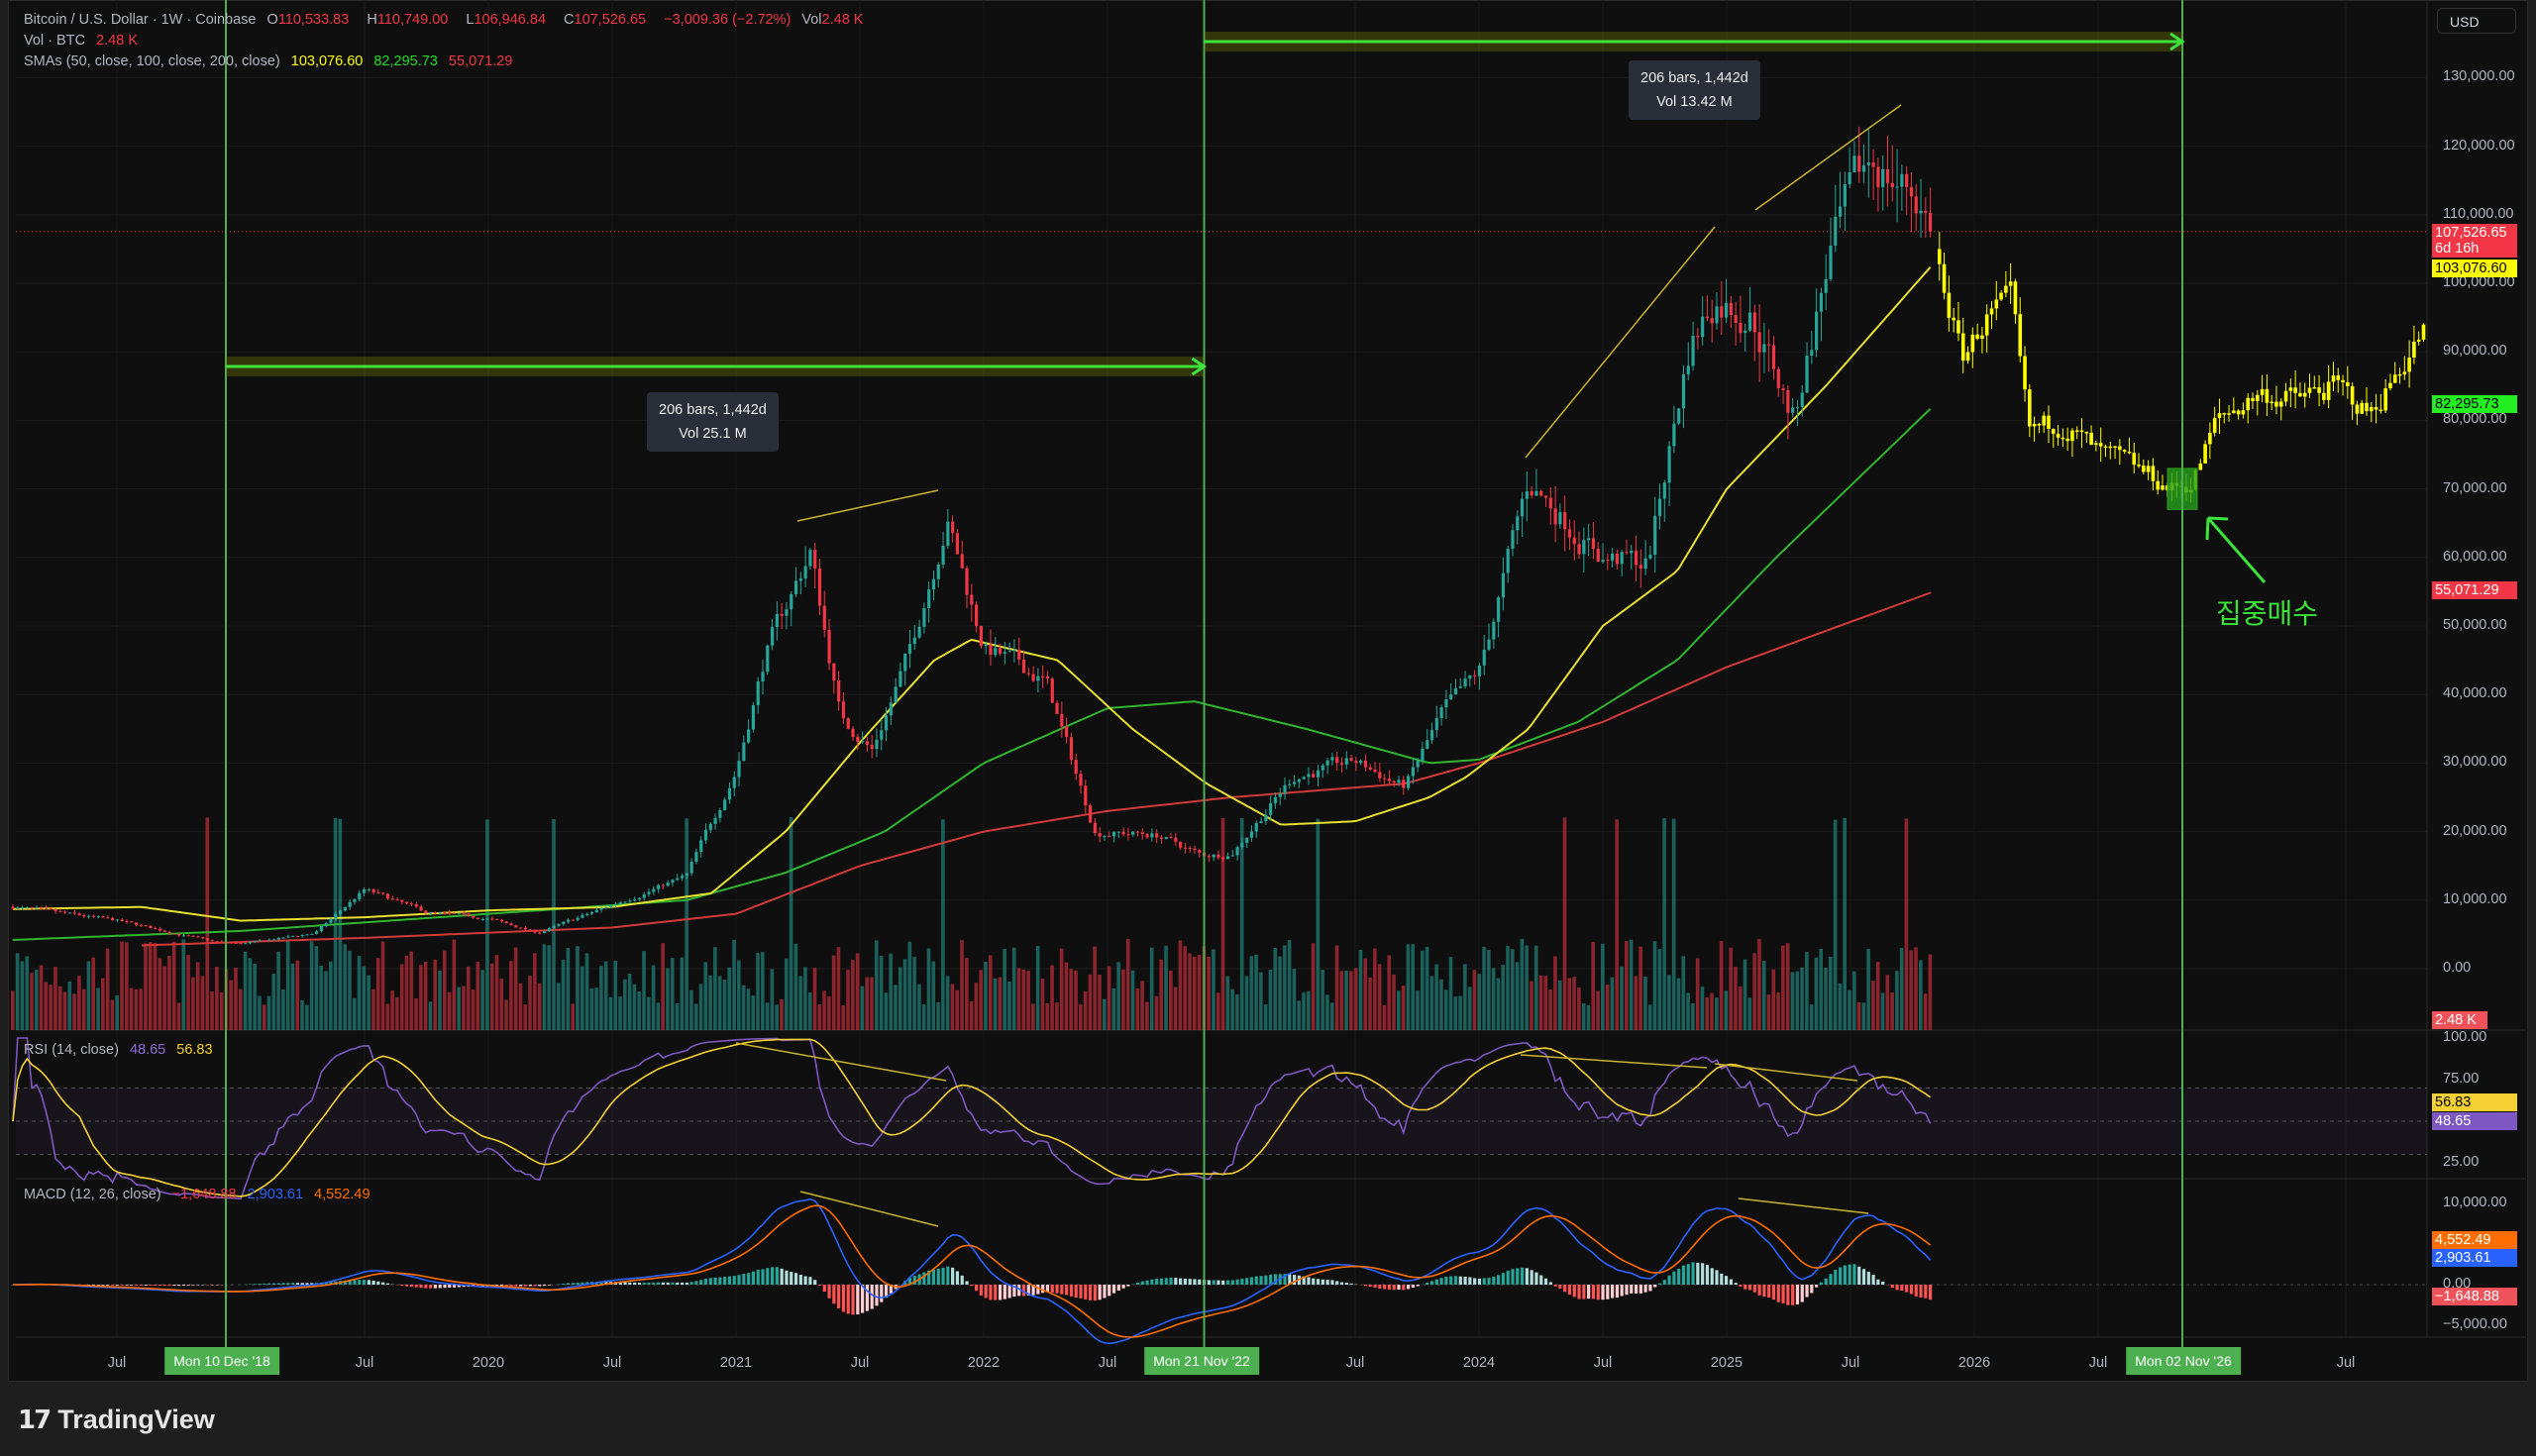  What do you see at coordinates (405, 61) in the screenshot?
I see `sma100-value: 82,295.73` at bounding box center [405, 61].